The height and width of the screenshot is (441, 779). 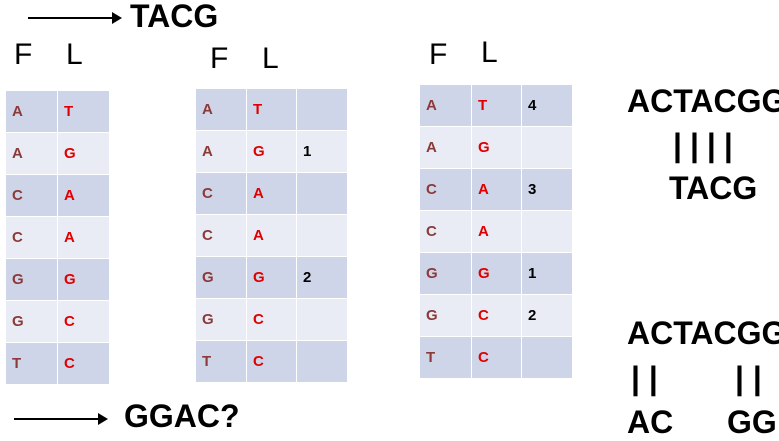 What do you see at coordinates (74, 54) in the screenshot?
I see `table1-header-l: L` at bounding box center [74, 54].